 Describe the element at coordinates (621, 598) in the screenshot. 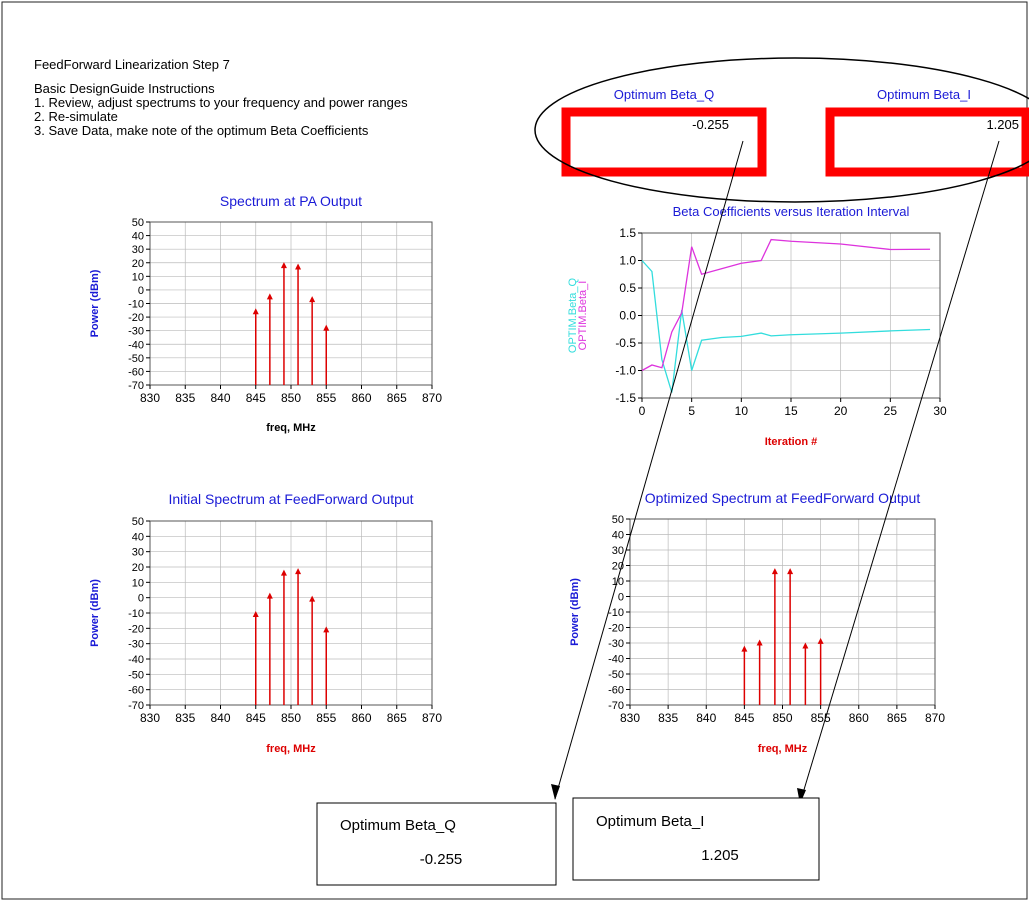

I see `y-tick-label: 0` at that location.